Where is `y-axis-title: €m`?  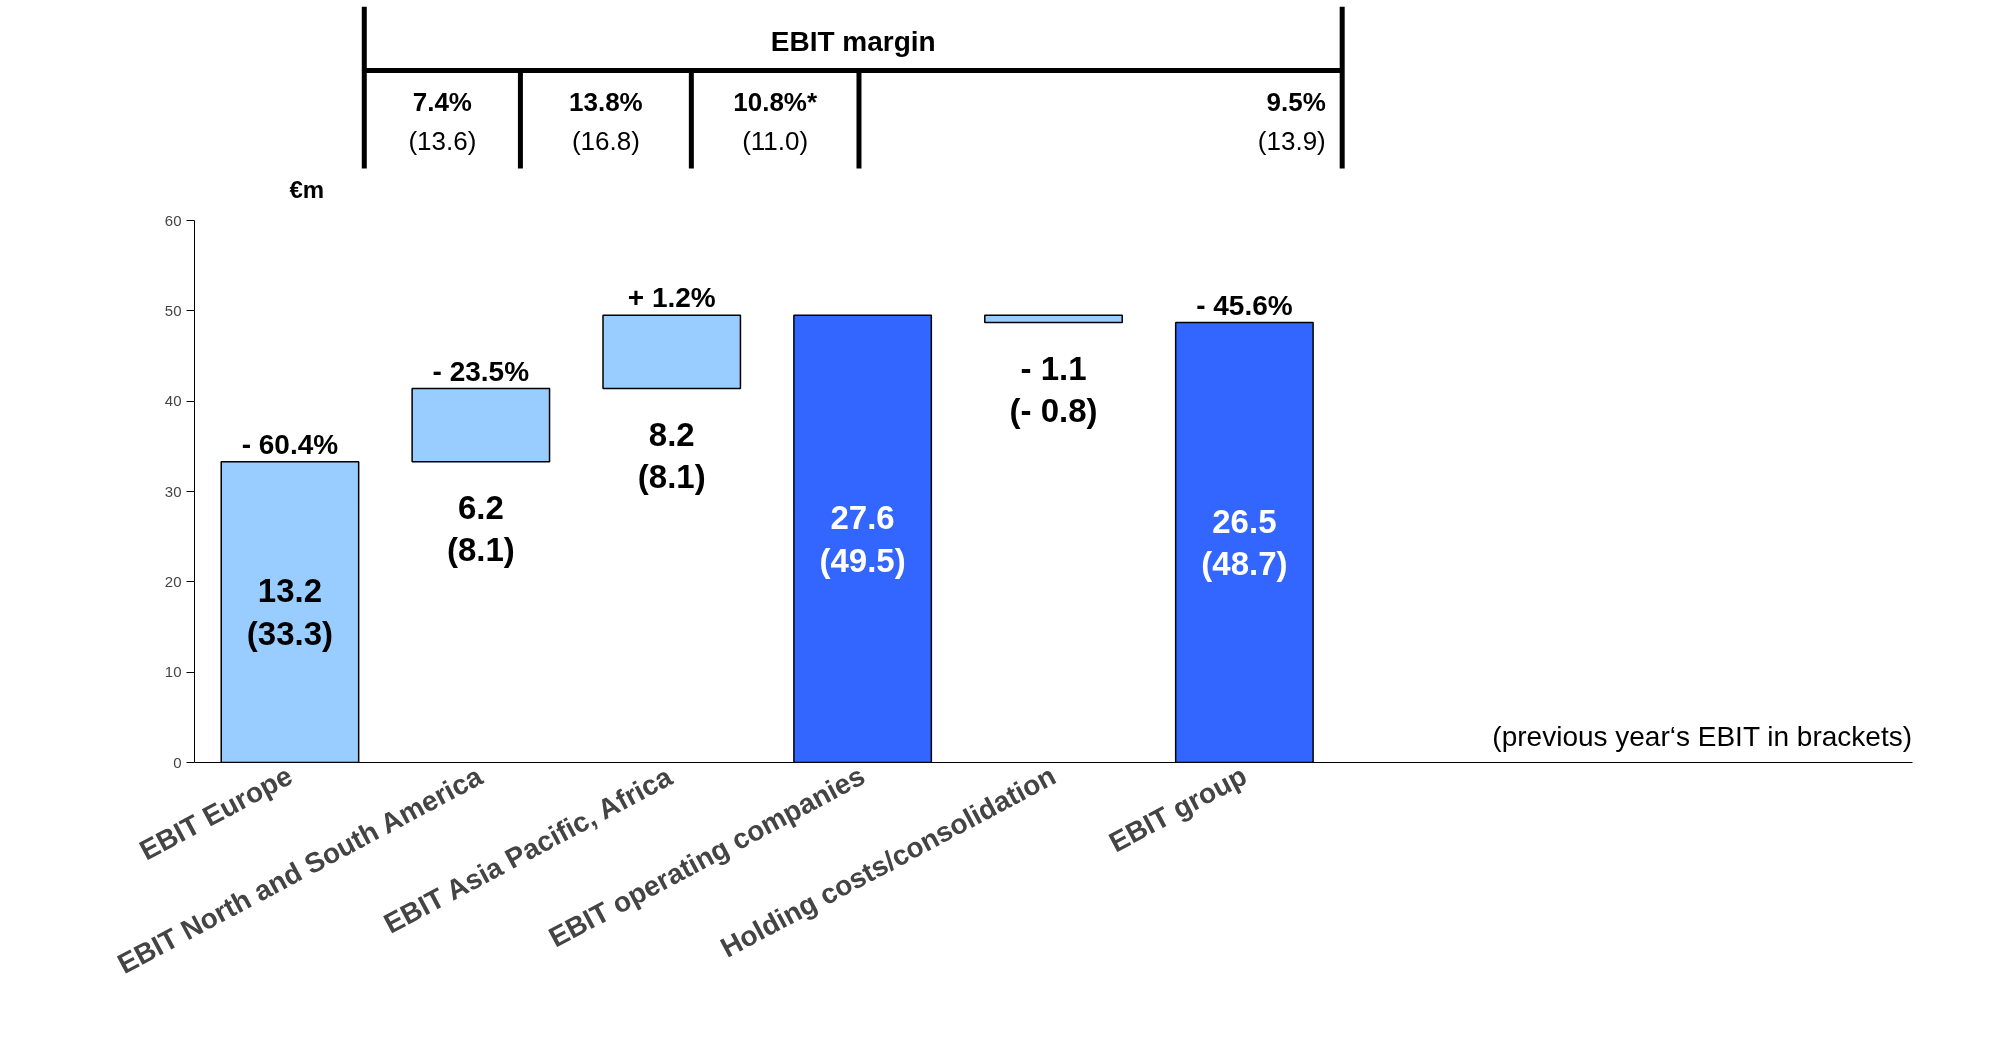
y-axis-title: €m is located at coordinates (307, 189).